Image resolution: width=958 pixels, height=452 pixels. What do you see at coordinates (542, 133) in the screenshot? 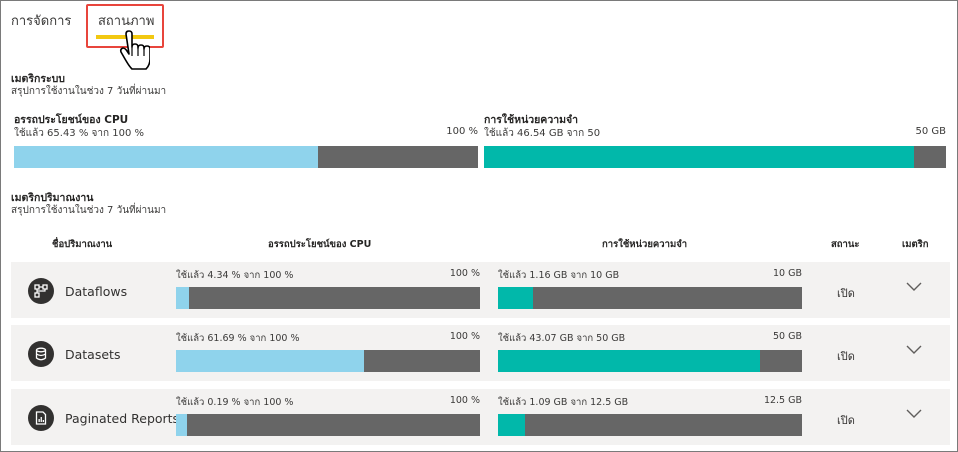
I see `system-memory-used: ใช้แล้ว 46.54 GB จาก 50` at bounding box center [542, 133].